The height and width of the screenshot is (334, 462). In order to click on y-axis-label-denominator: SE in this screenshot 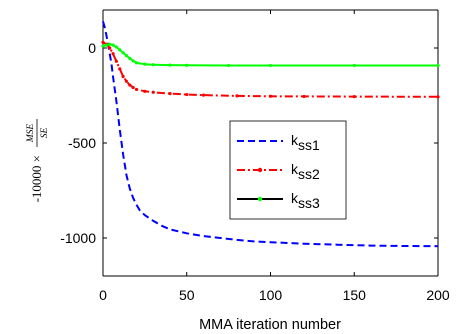, I will do `click(45, 133)`.